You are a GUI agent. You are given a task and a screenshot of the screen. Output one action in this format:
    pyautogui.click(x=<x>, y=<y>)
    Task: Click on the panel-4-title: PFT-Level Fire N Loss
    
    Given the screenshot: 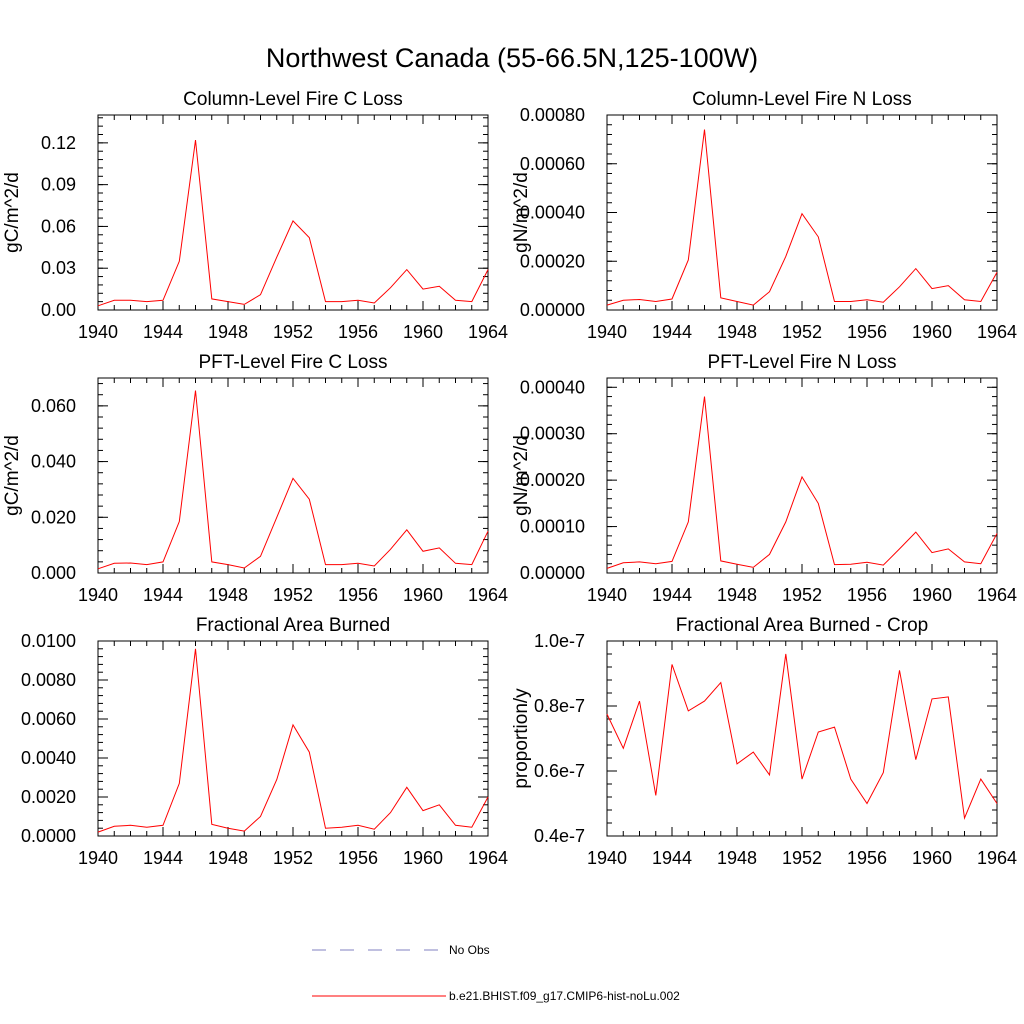 What is the action you would take?
    pyautogui.click(x=802, y=362)
    